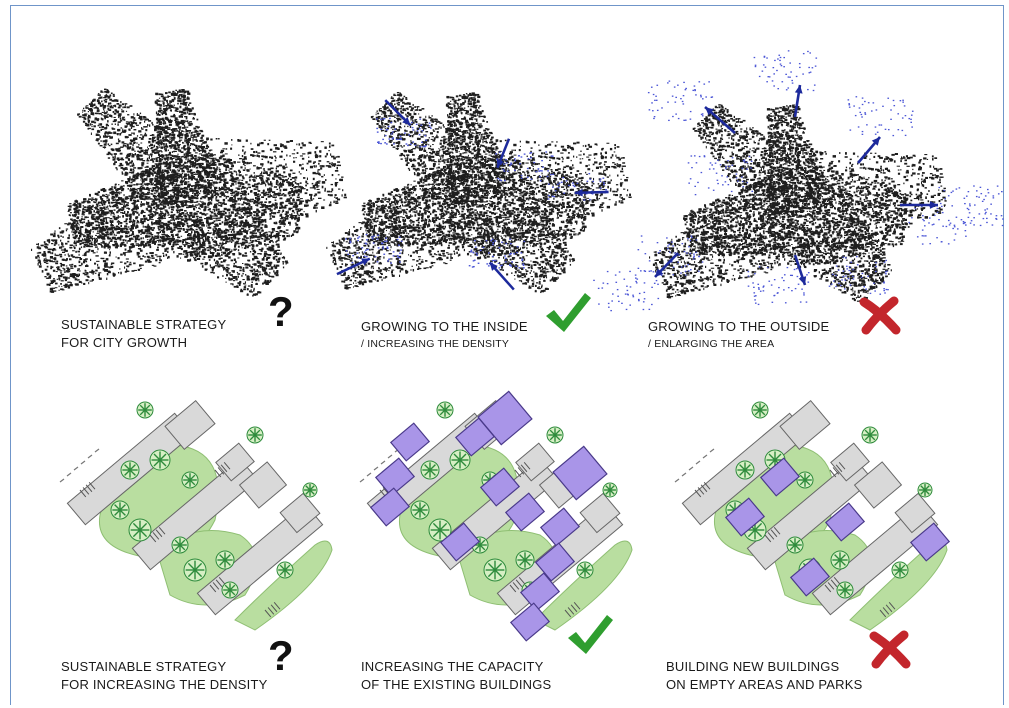 This screenshot has width=1009, height=708. What do you see at coordinates (476, 193) in the screenshot?
I see `infill-growth` at bounding box center [476, 193].